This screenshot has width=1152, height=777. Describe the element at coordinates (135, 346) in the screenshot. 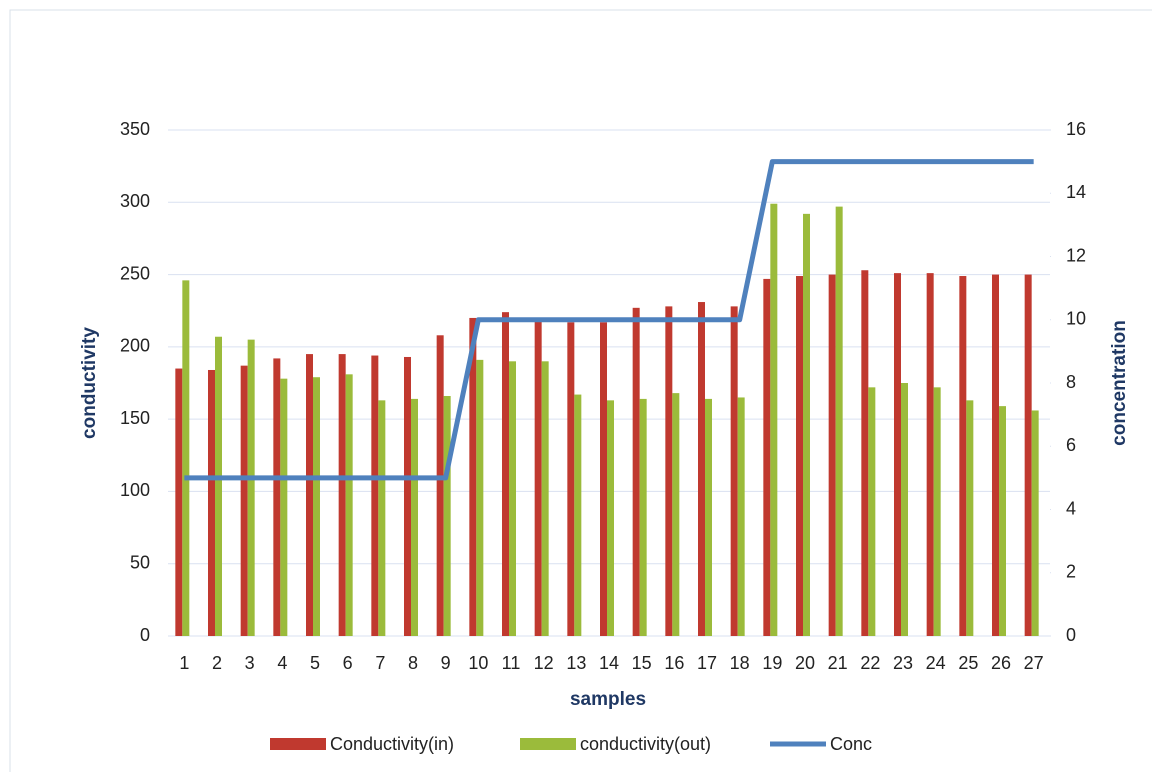

I see `y-tick-label: 200` at that location.